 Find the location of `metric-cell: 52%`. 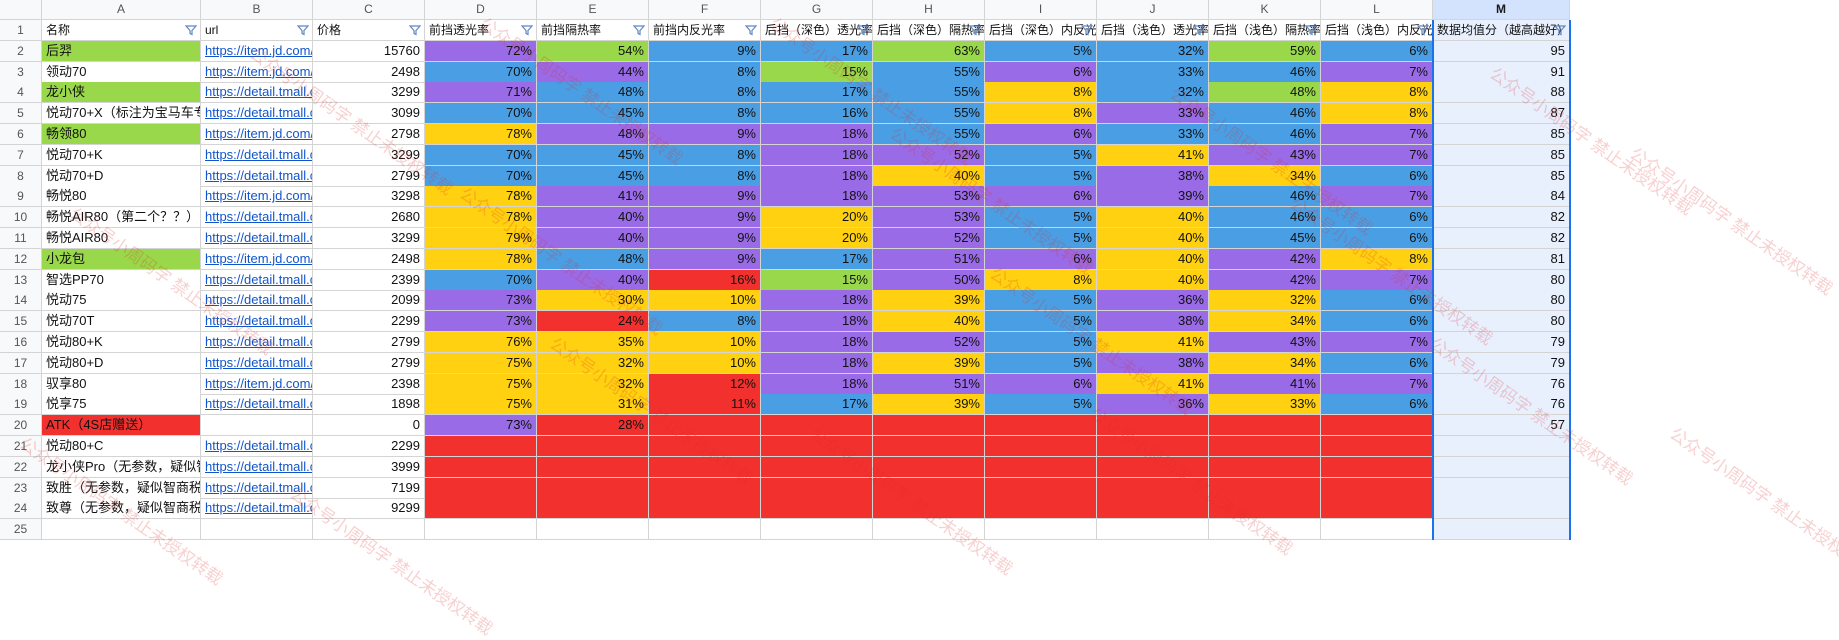

metric-cell: 52% is located at coordinates (929, 342).